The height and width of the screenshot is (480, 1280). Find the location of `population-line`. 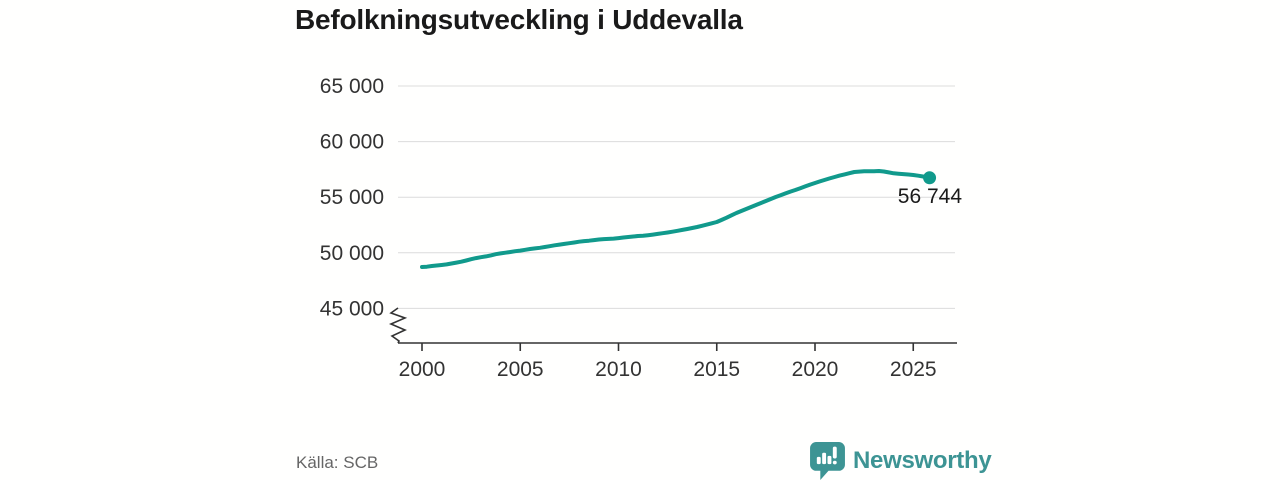

population-line is located at coordinates (676, 219).